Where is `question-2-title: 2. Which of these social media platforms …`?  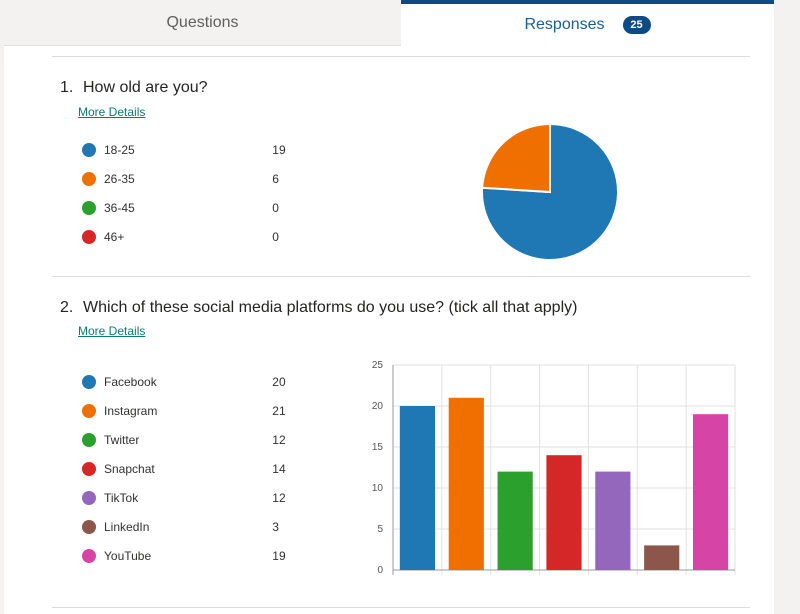 question-2-title: 2. Which of these social media platforms … is located at coordinates (318, 308).